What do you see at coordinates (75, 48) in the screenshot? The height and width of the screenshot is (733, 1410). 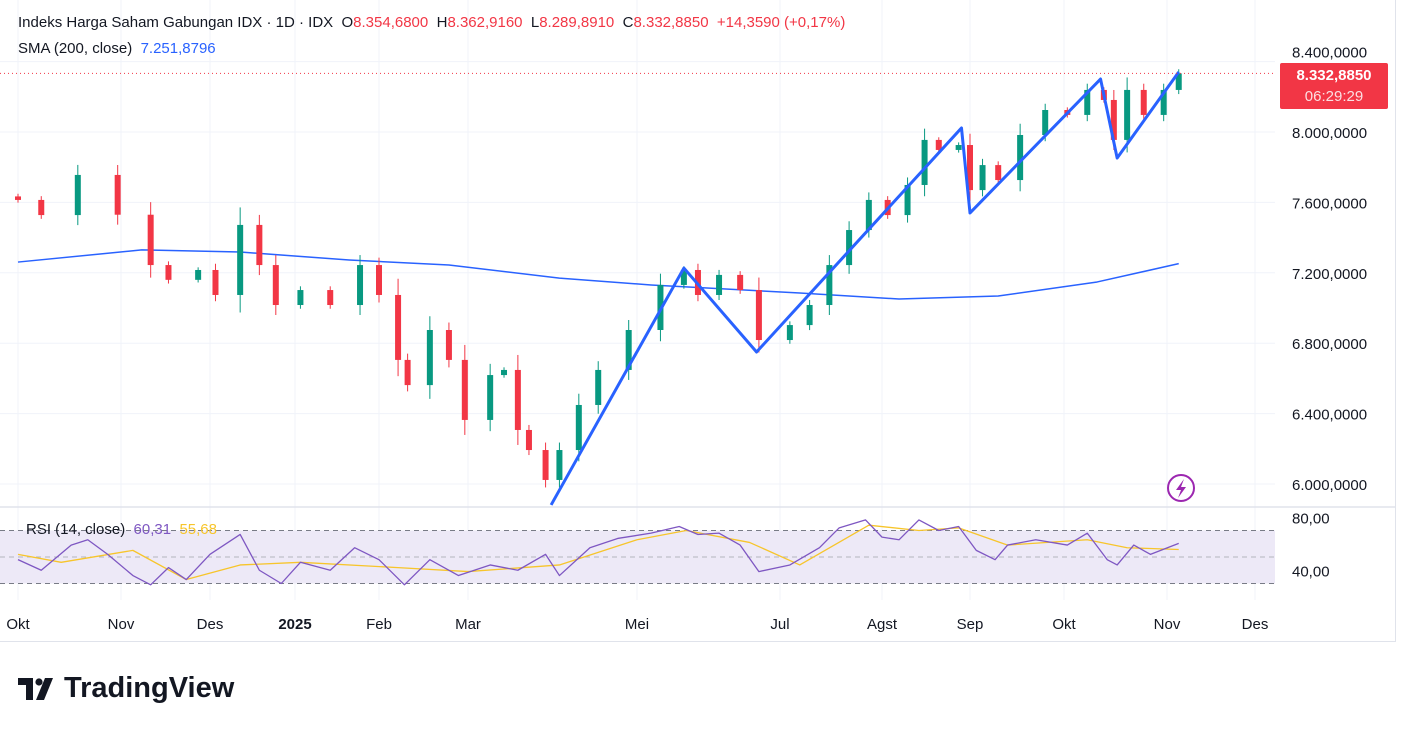 I see `sma-label: SMA (200, close)` at bounding box center [75, 48].